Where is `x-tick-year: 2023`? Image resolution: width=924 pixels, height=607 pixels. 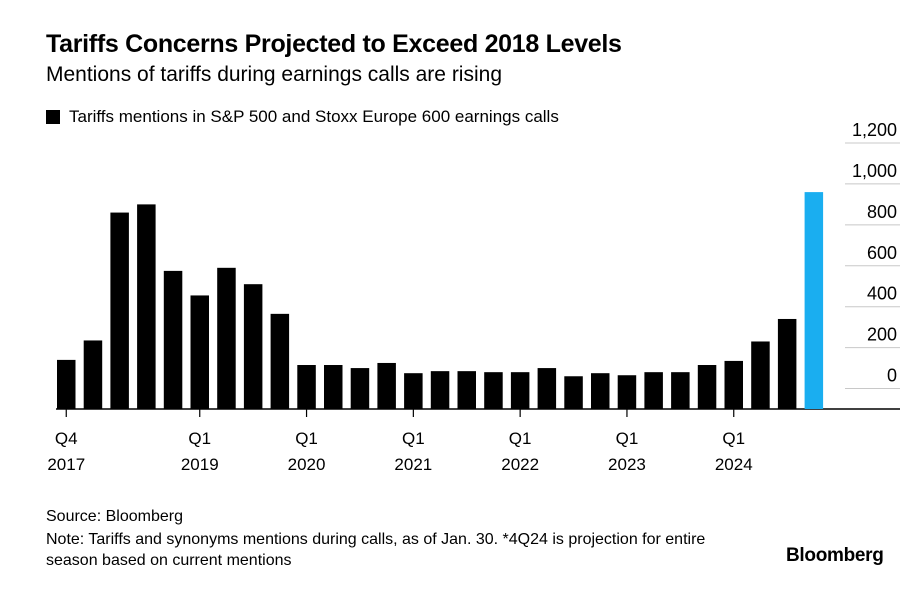
x-tick-year: 2023 is located at coordinates (627, 464).